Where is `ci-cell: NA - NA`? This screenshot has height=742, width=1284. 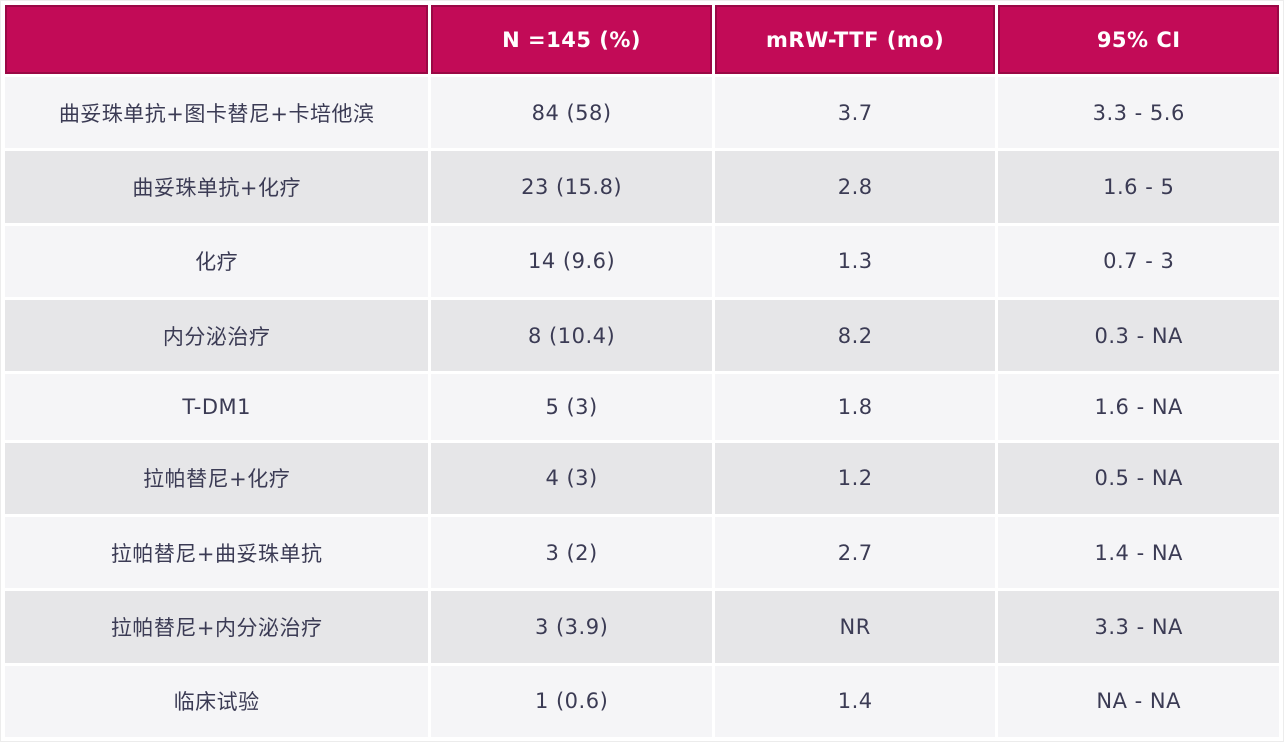 ci-cell: NA - NA is located at coordinates (1138, 701).